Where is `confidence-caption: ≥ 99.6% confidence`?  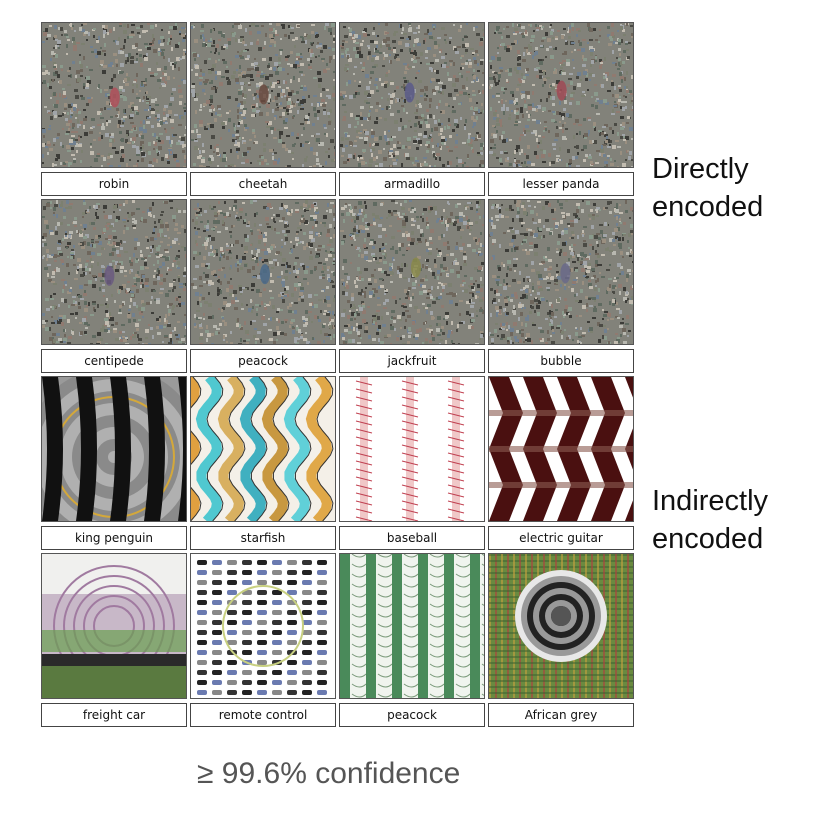
confidence-caption: ≥ 99.6% confidence is located at coordinates (329, 773).